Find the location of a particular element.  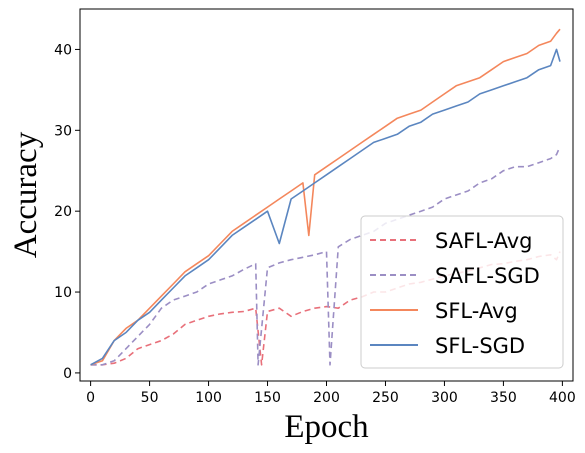

legend-box is located at coordinates (462, 292).